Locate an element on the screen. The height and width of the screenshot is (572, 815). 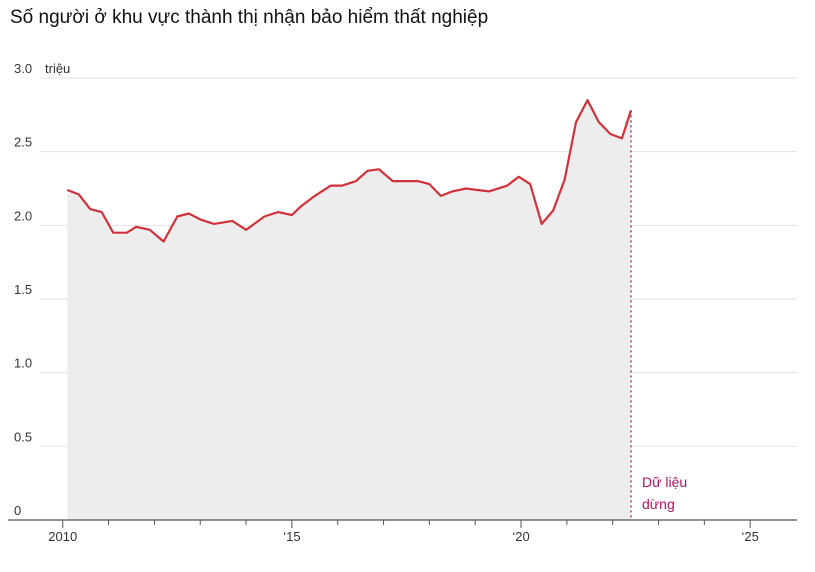
x-tick-label: ‘15 is located at coordinates (291, 536).